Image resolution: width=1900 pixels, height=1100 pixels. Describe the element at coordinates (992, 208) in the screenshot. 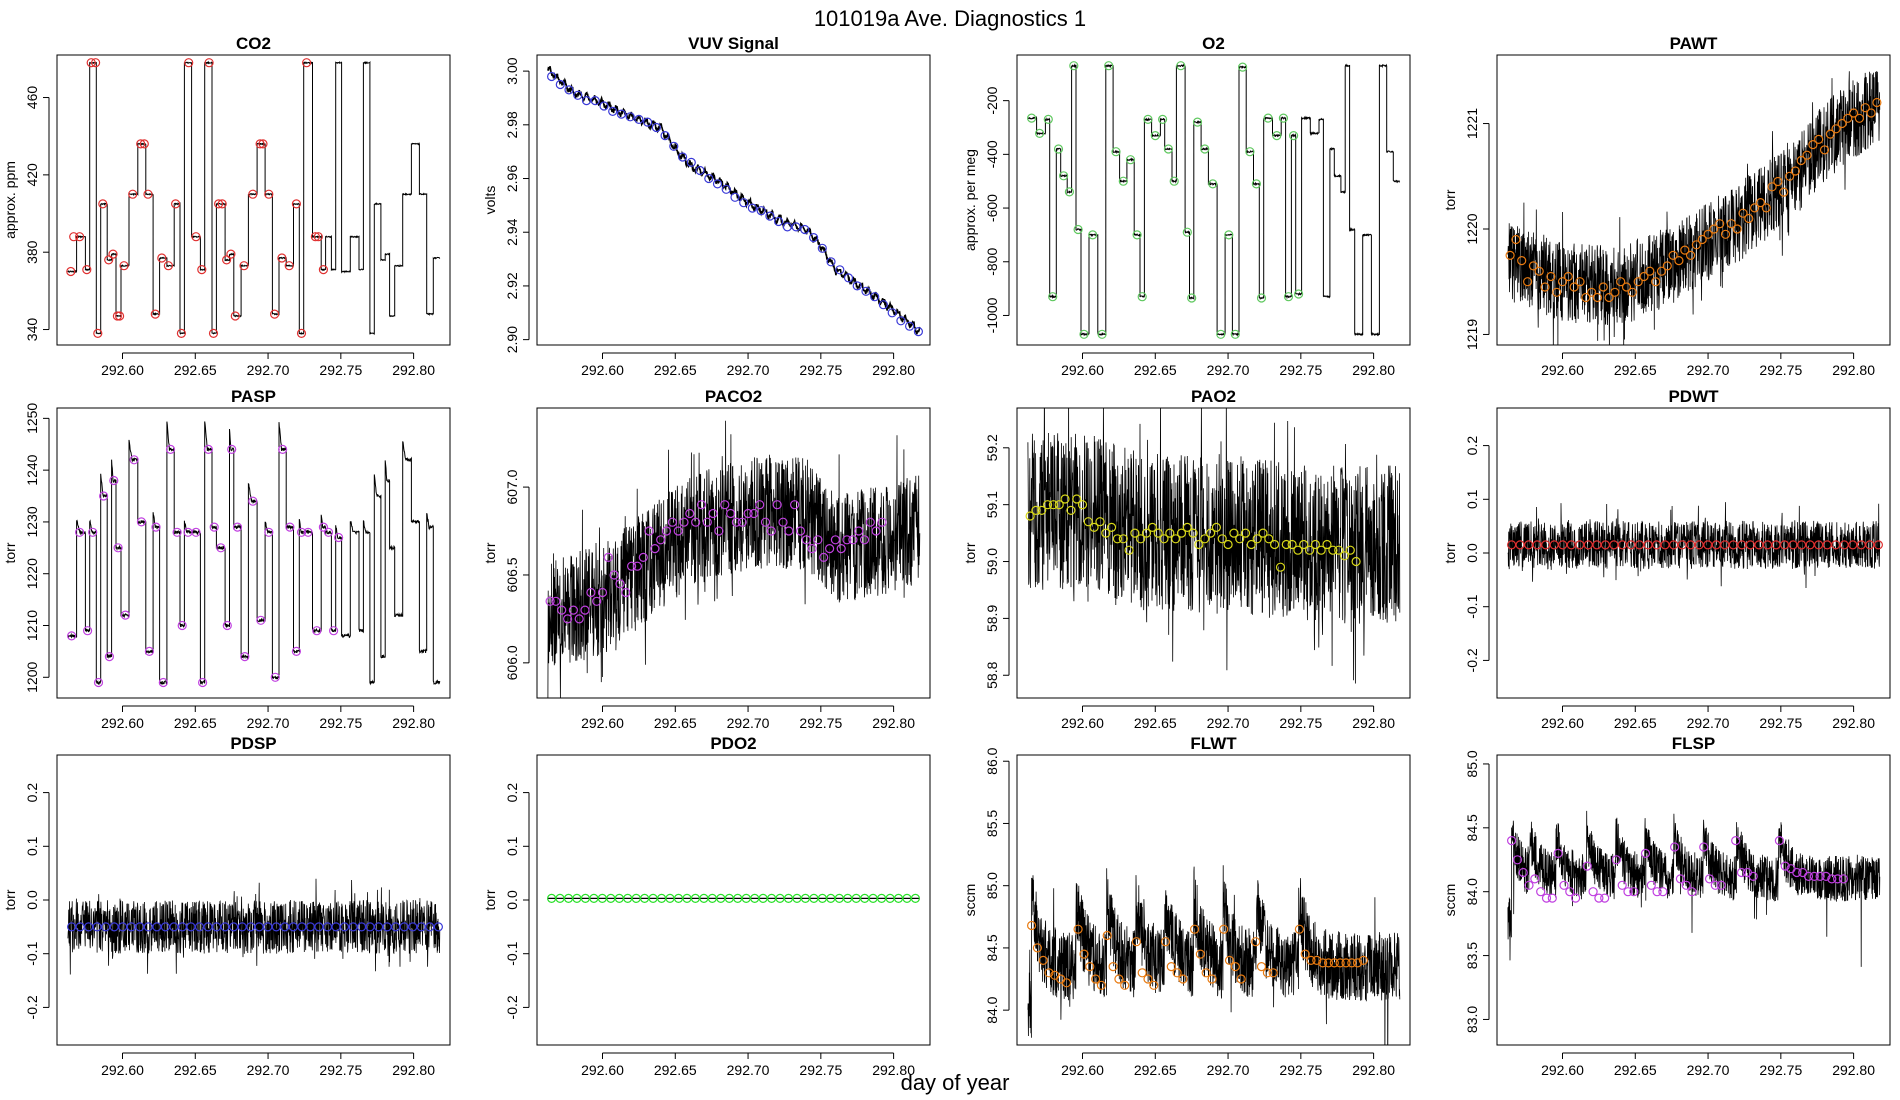

I see `y-tick-label: -600` at that location.